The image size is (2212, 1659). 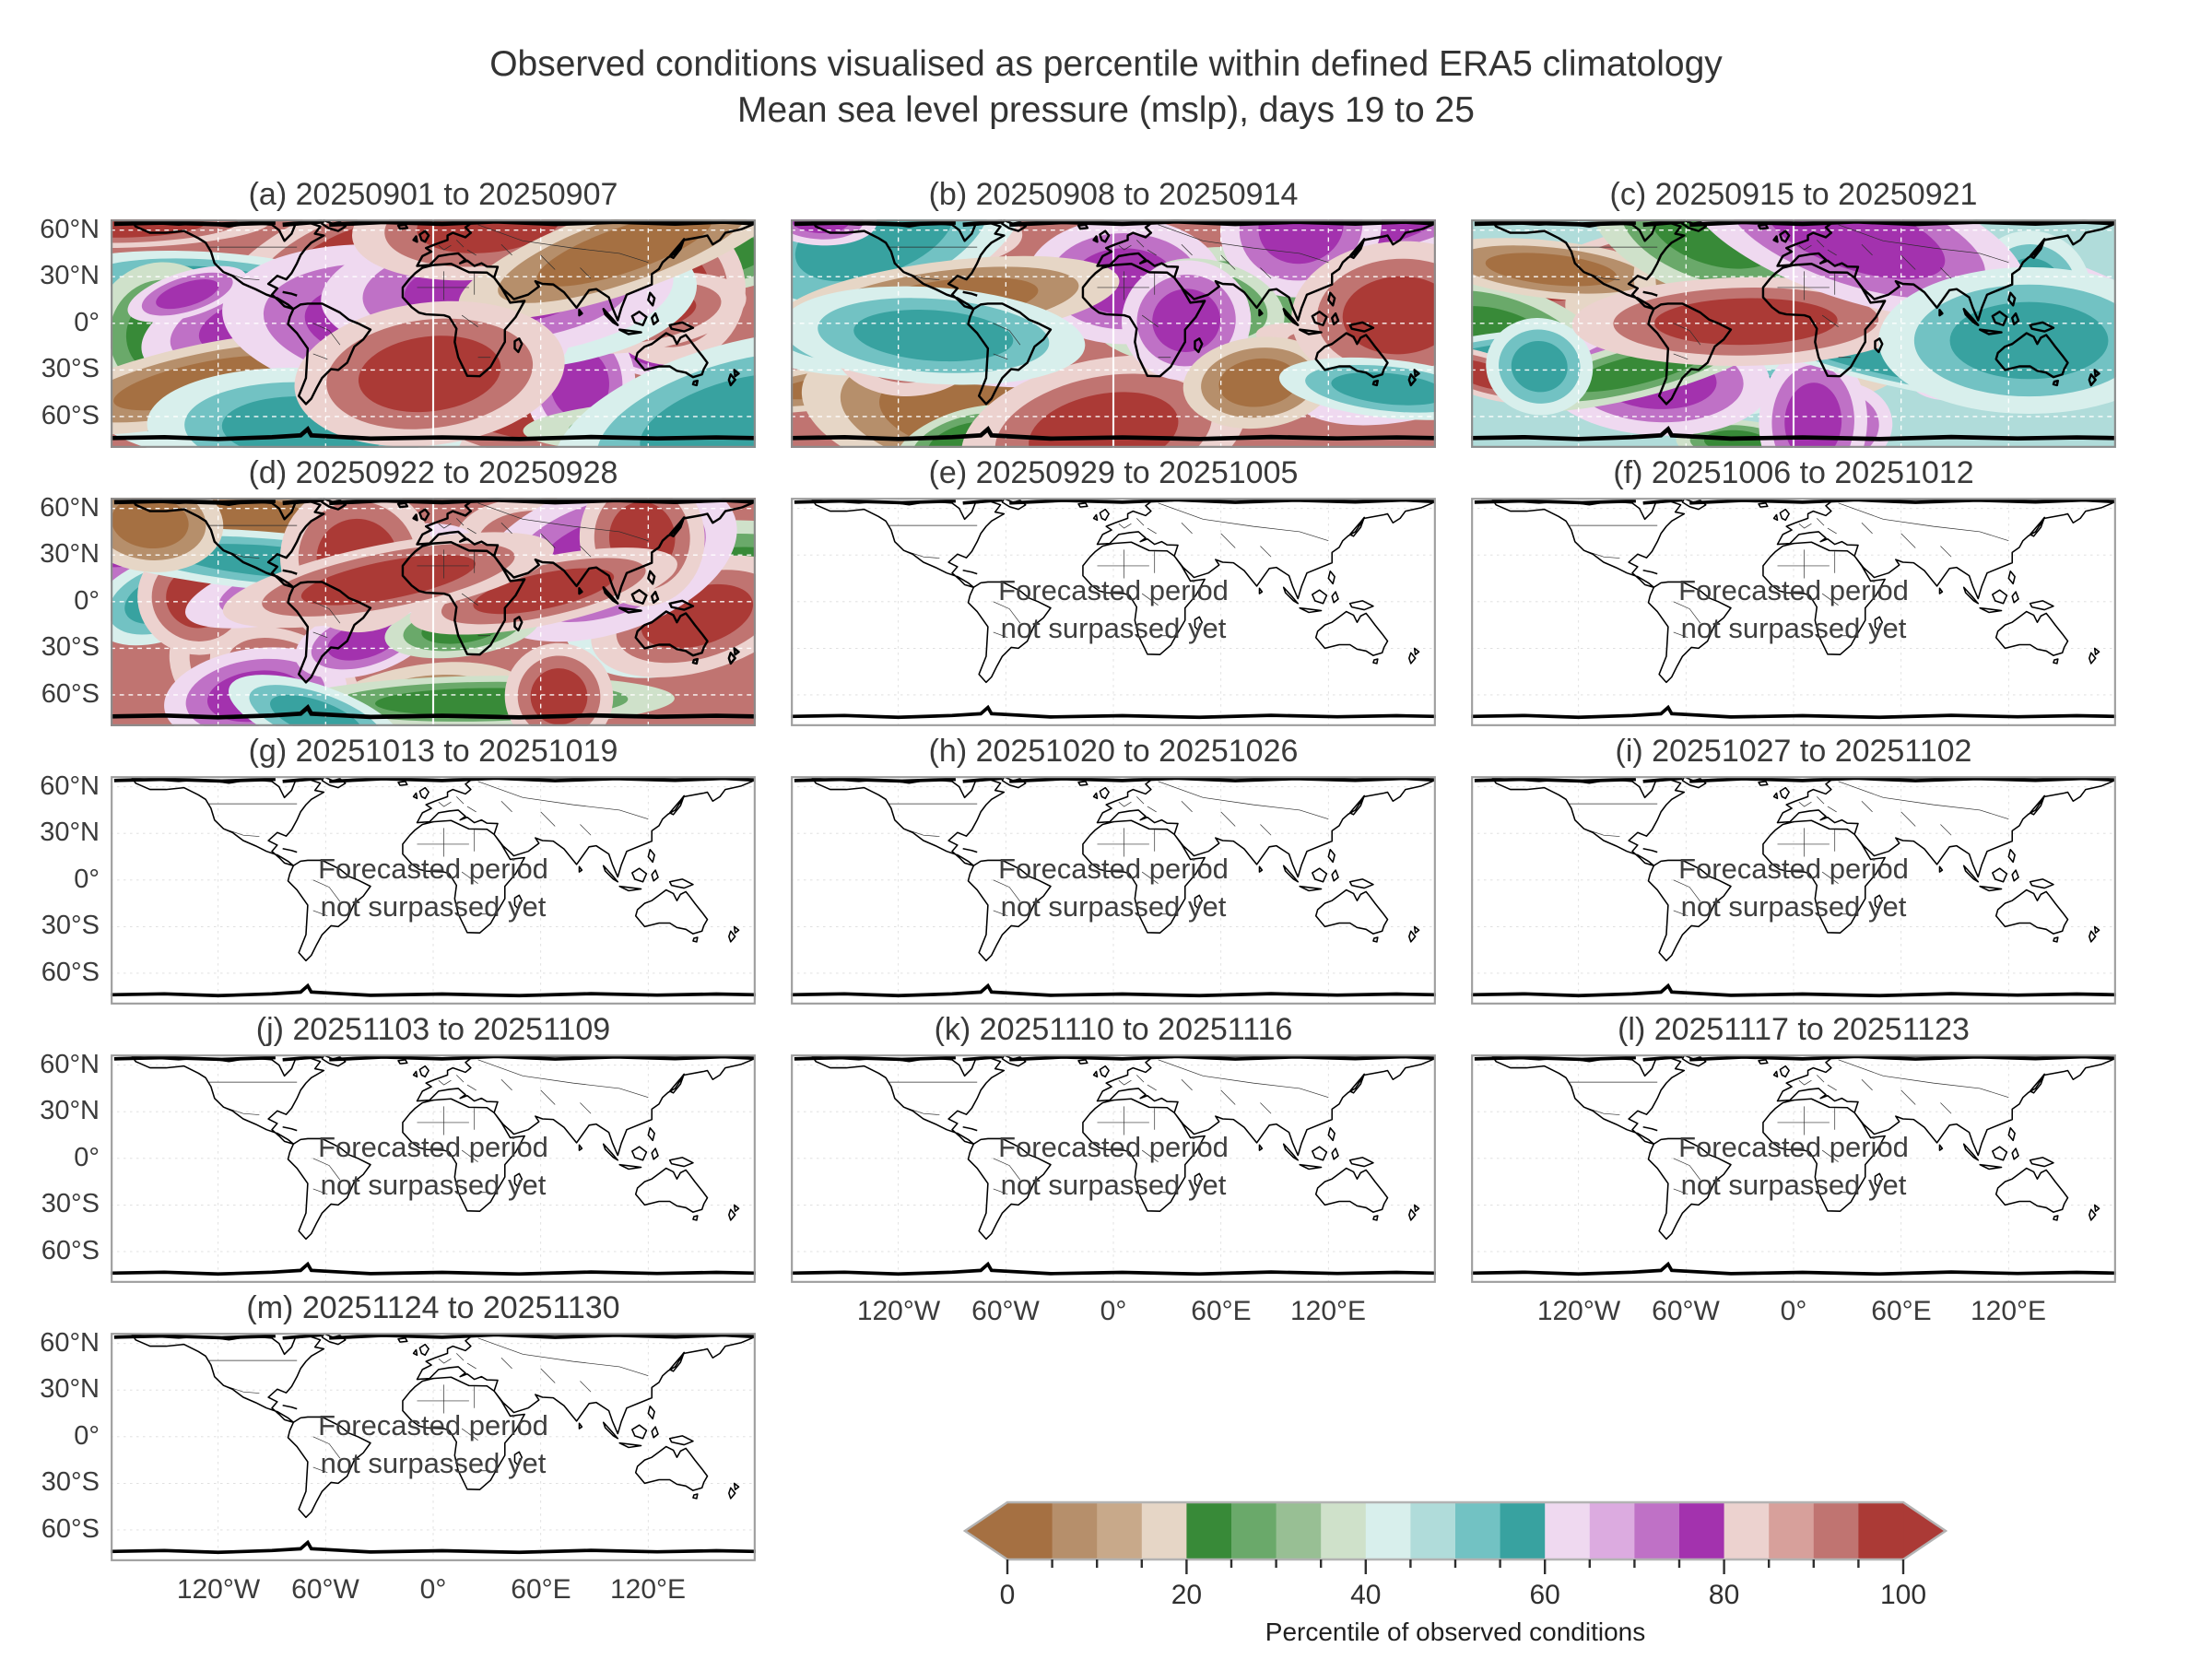 I want to click on world-map-i, so click(x=1793, y=890).